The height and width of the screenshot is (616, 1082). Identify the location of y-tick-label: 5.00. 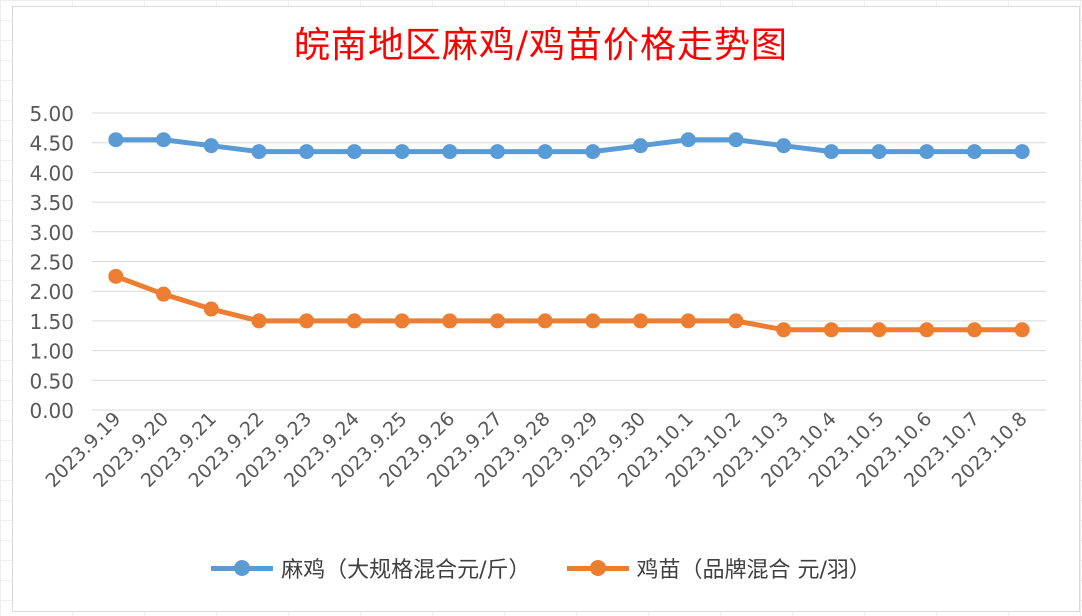
(51, 114).